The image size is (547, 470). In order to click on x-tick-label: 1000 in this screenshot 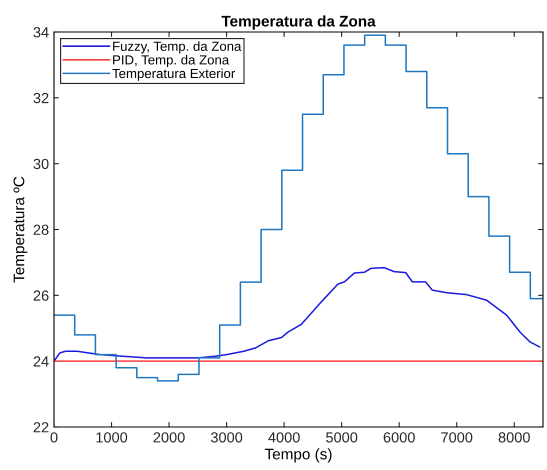, I will do `click(112, 437)`.